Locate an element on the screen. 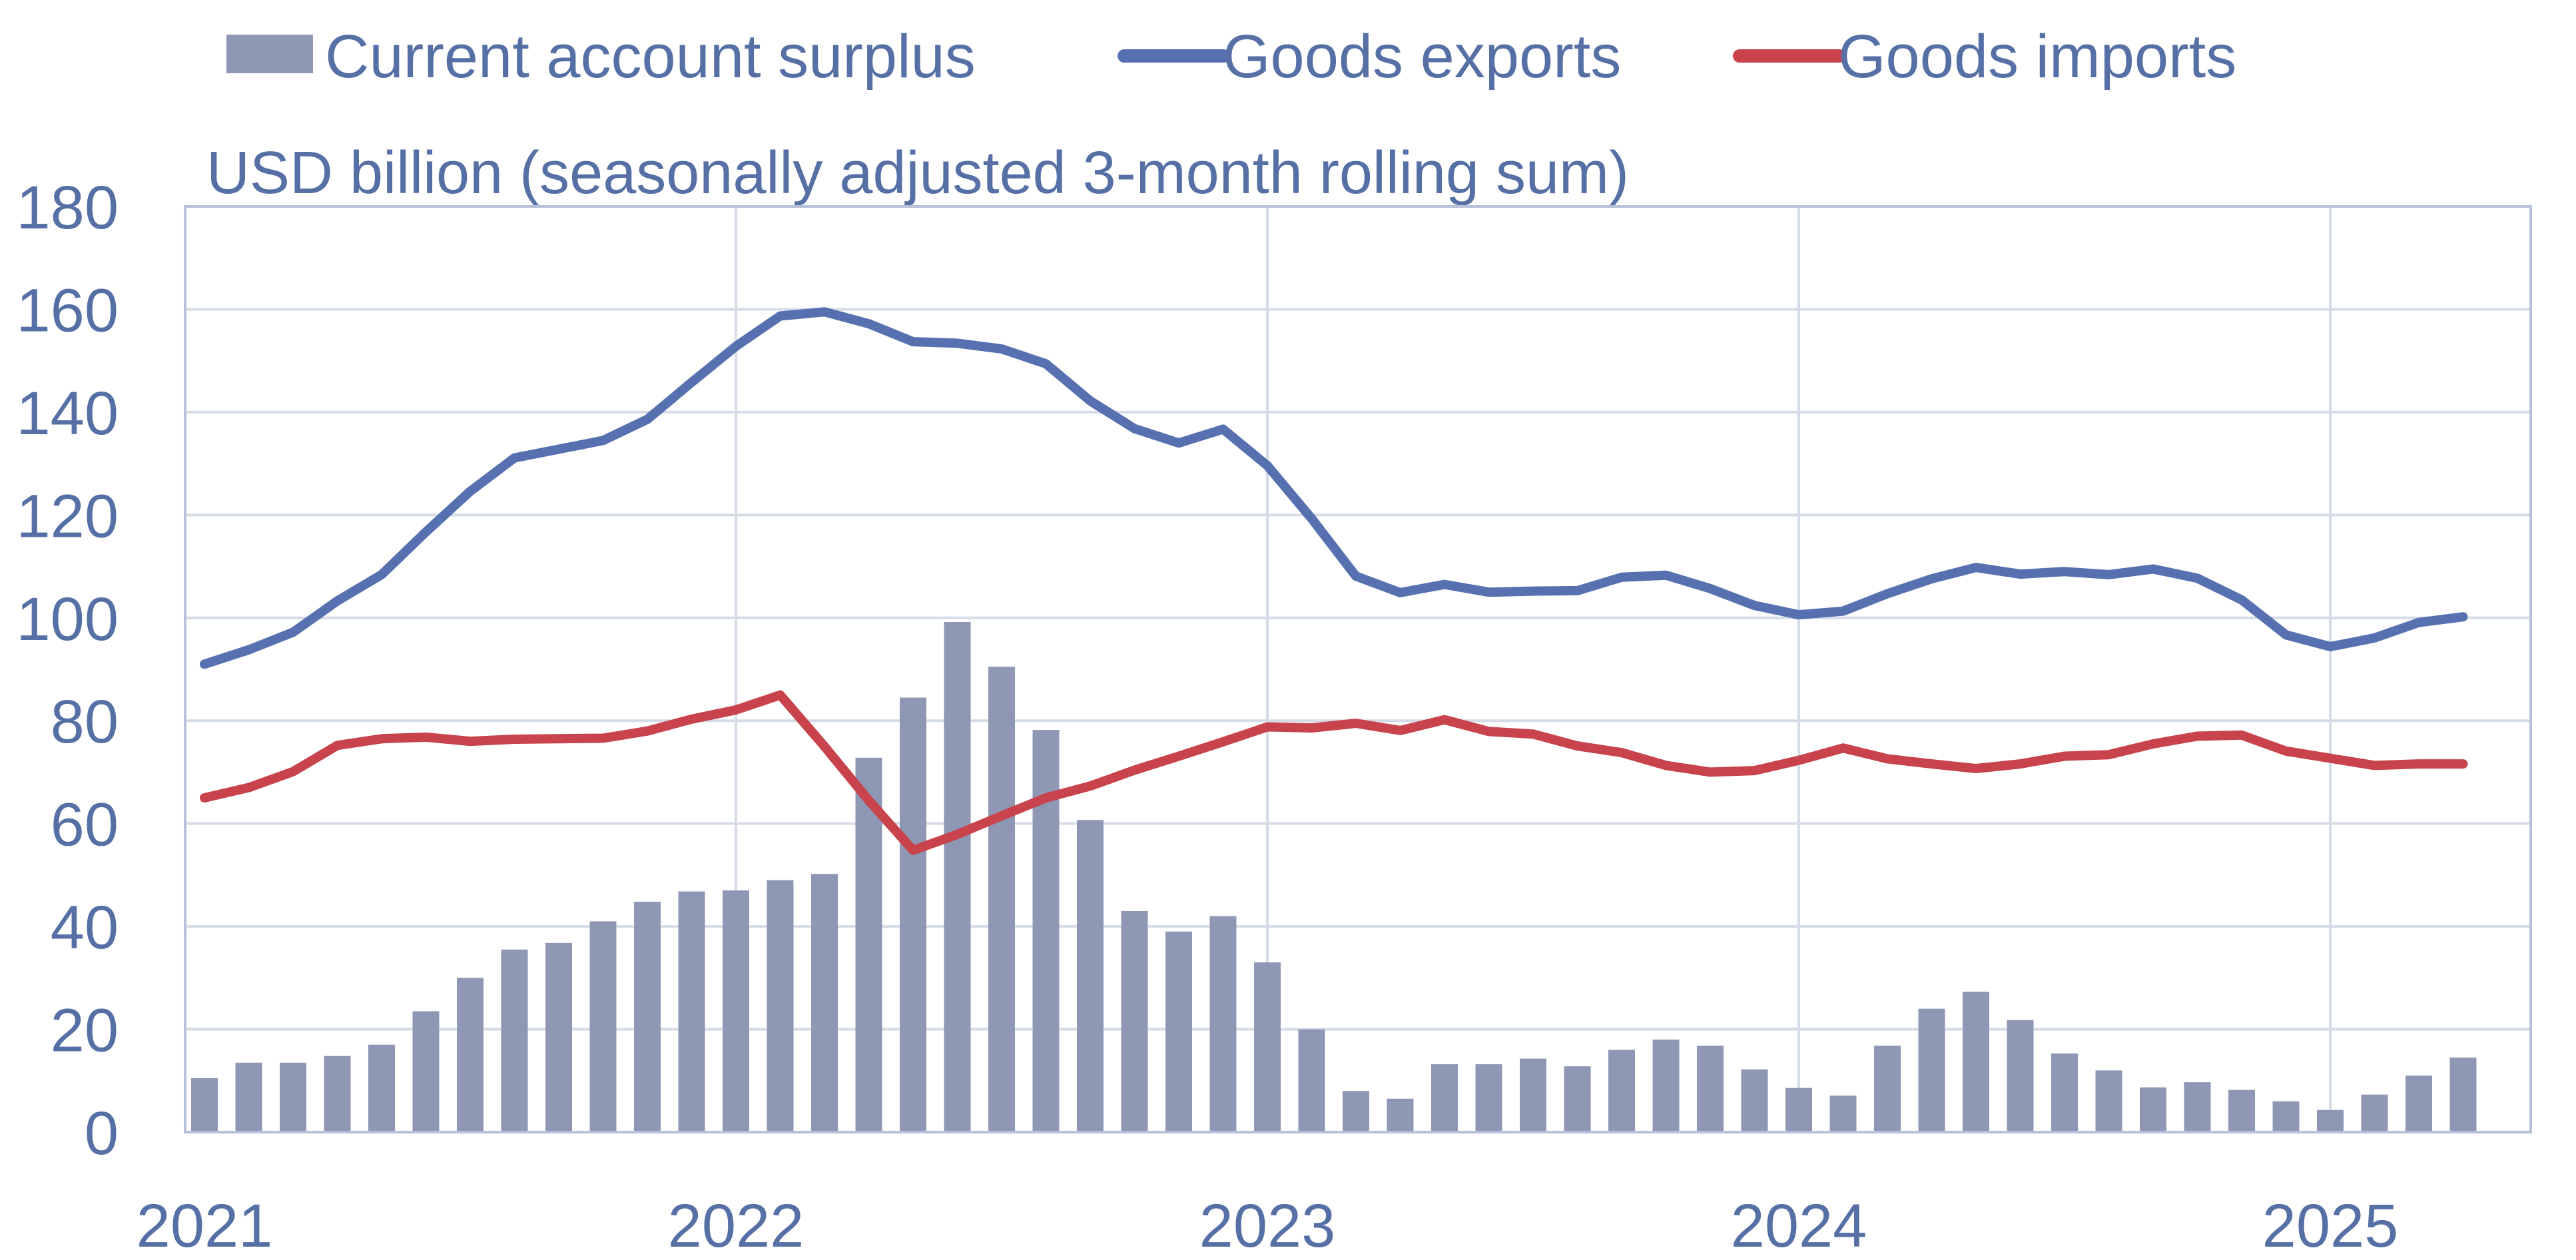 The height and width of the screenshot is (1260, 2576). y-tick-label: 60 is located at coordinates (85, 825).